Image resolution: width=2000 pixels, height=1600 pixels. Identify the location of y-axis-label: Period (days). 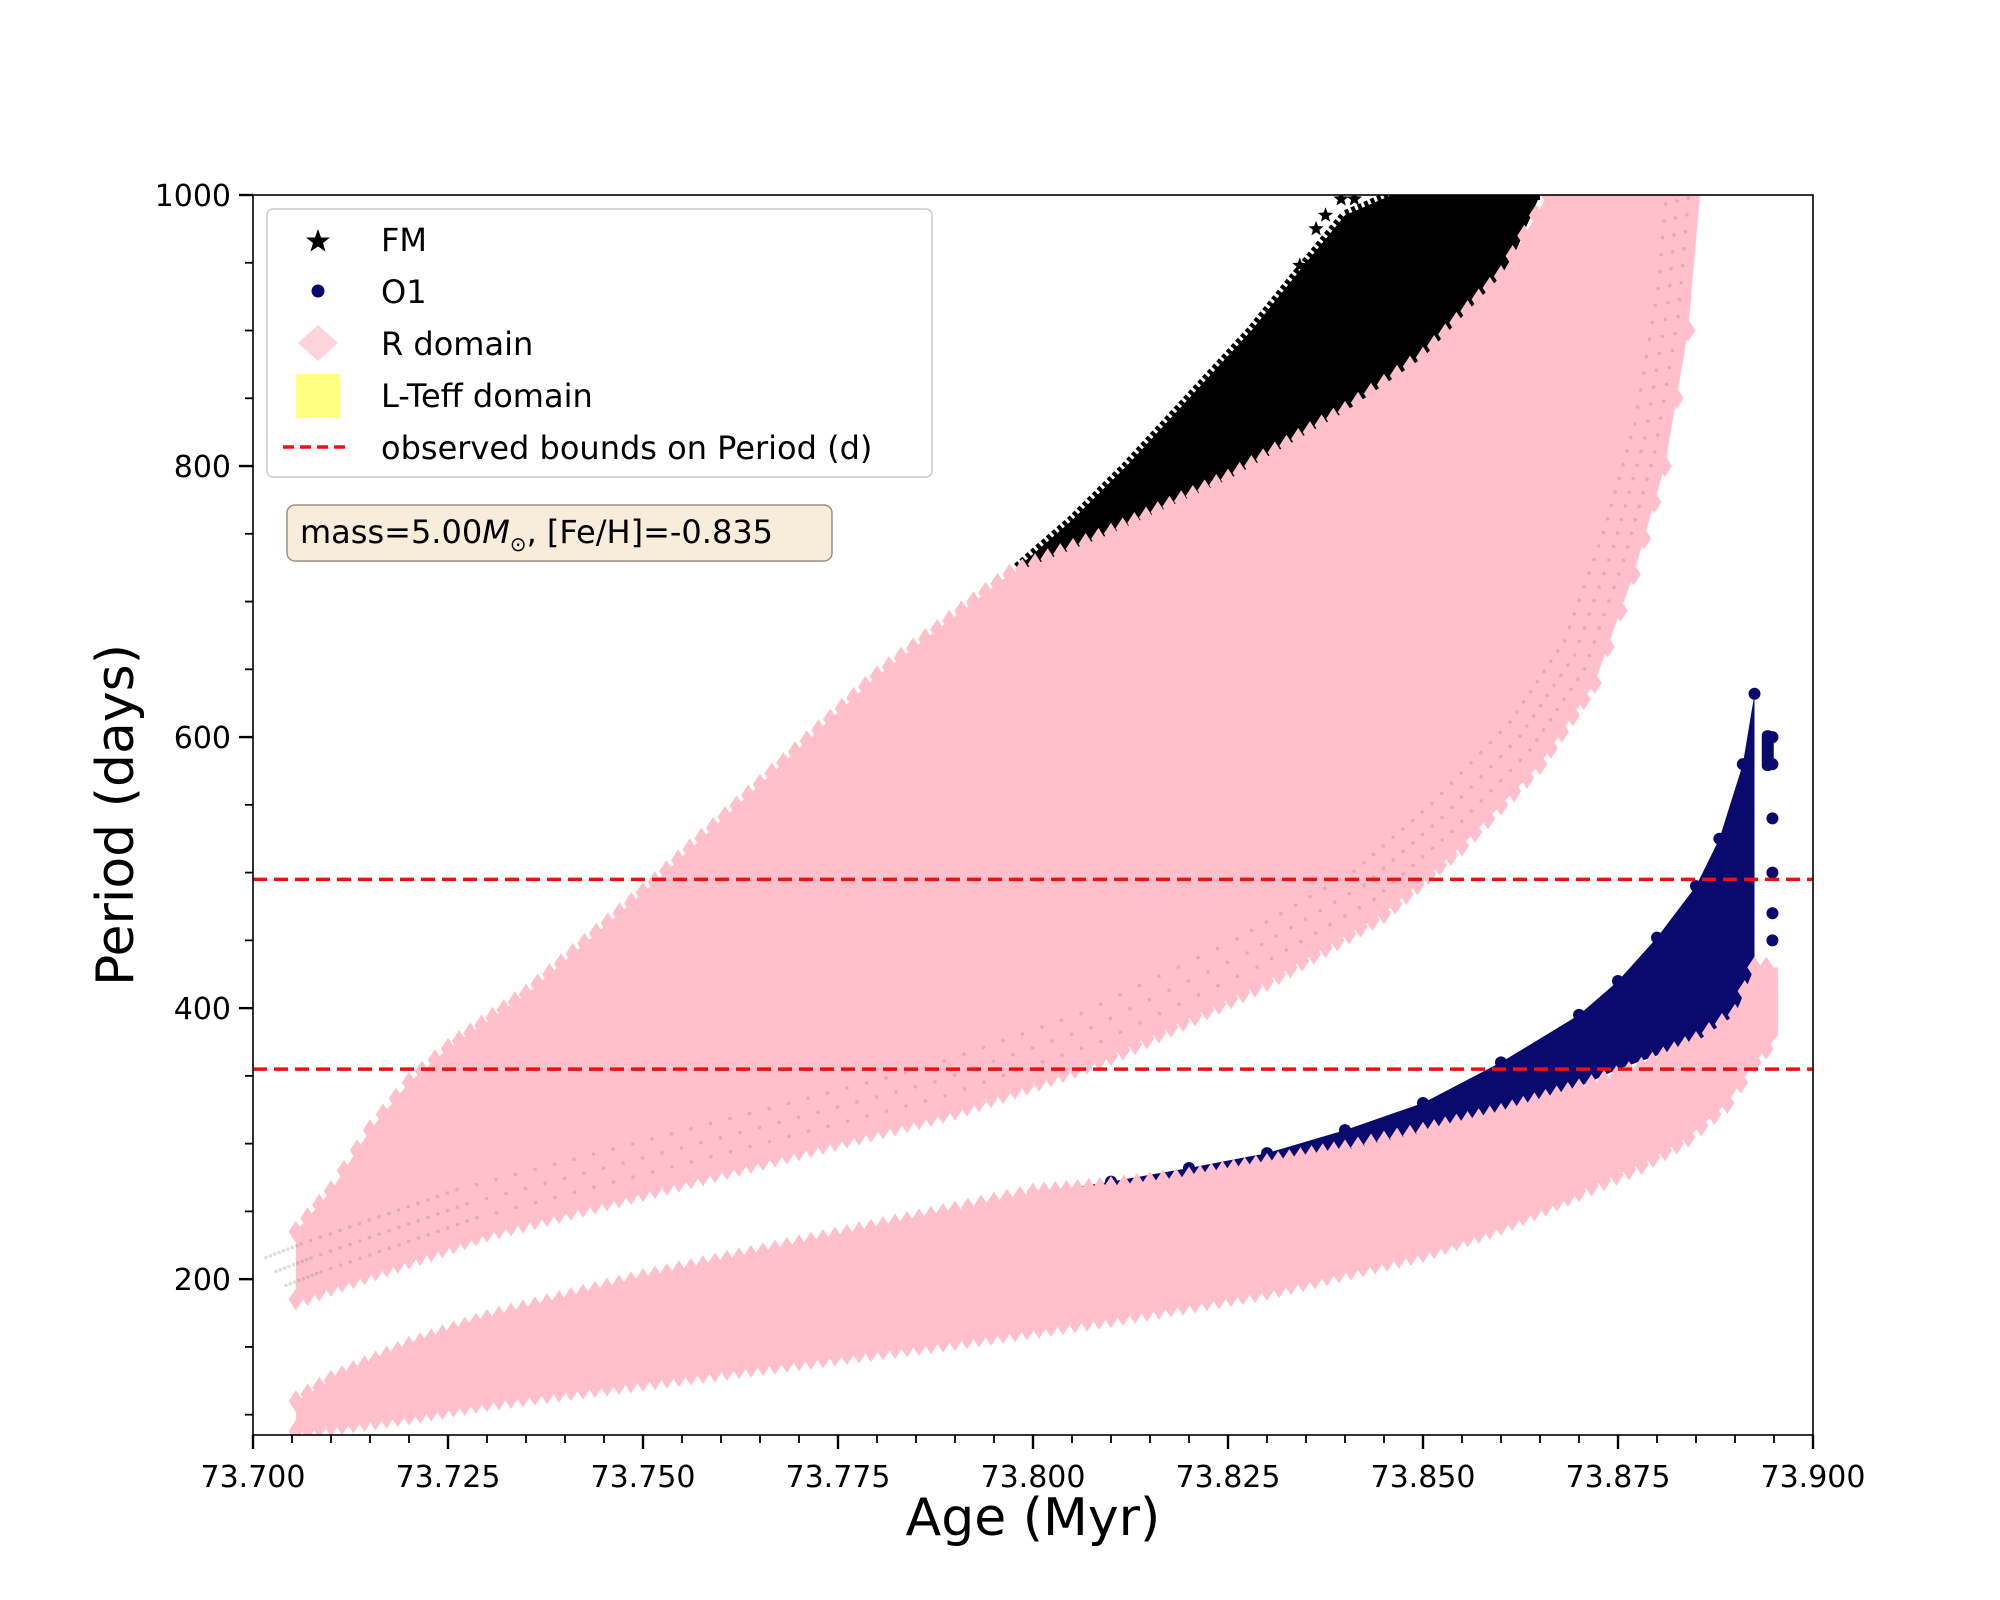
(116, 815).